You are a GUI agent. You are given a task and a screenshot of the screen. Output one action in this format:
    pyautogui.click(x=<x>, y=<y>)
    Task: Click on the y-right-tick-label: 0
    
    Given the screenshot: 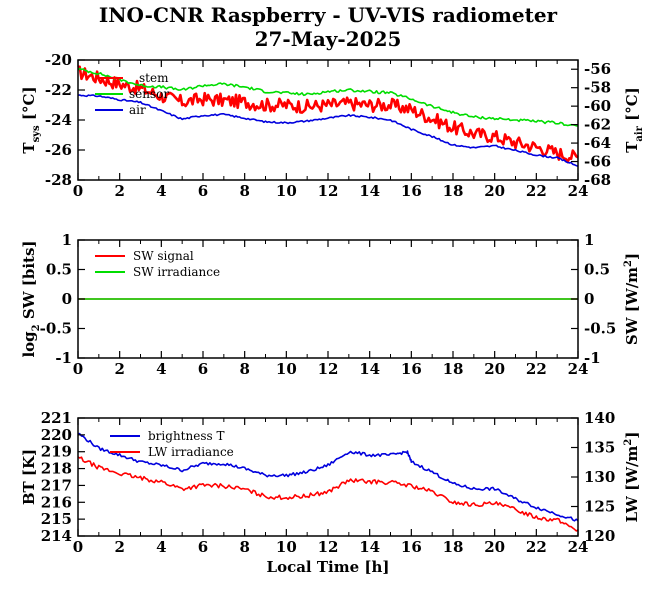 What is the action you would take?
    pyautogui.click(x=589, y=299)
    